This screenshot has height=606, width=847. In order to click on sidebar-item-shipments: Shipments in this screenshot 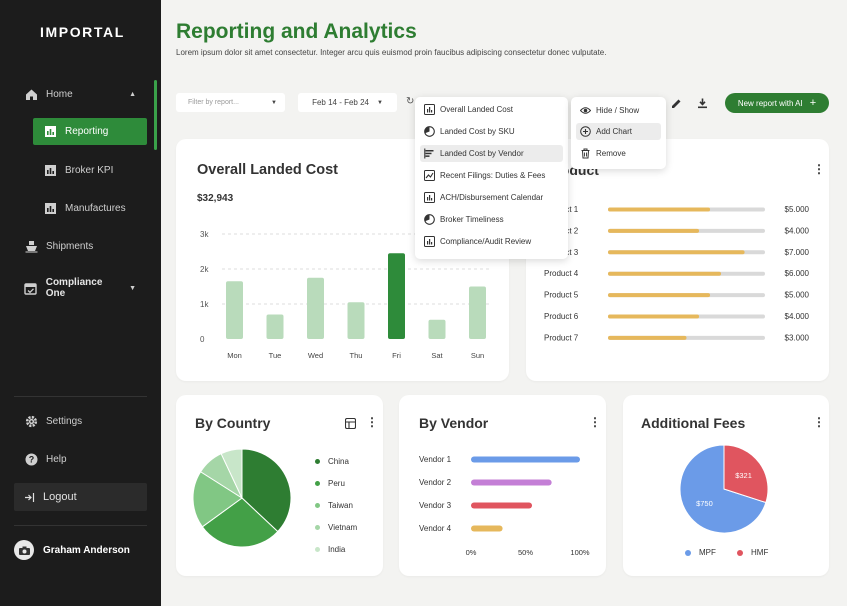, I will do `click(58, 246)`.